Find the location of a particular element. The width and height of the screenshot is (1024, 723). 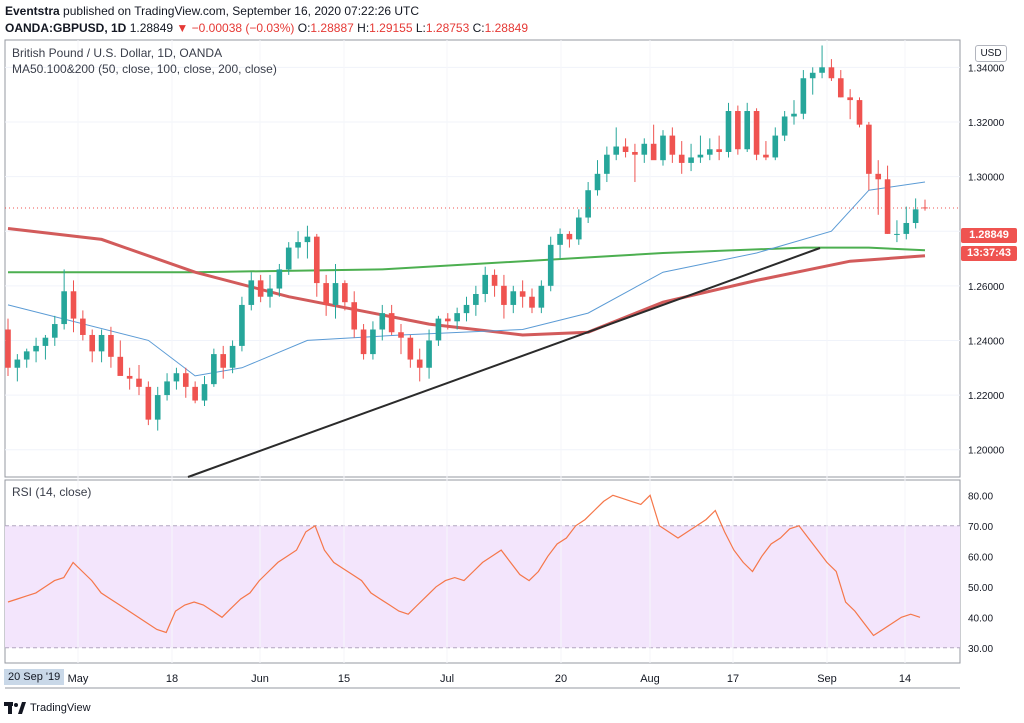

footer: TradingView is located at coordinates (47, 708).